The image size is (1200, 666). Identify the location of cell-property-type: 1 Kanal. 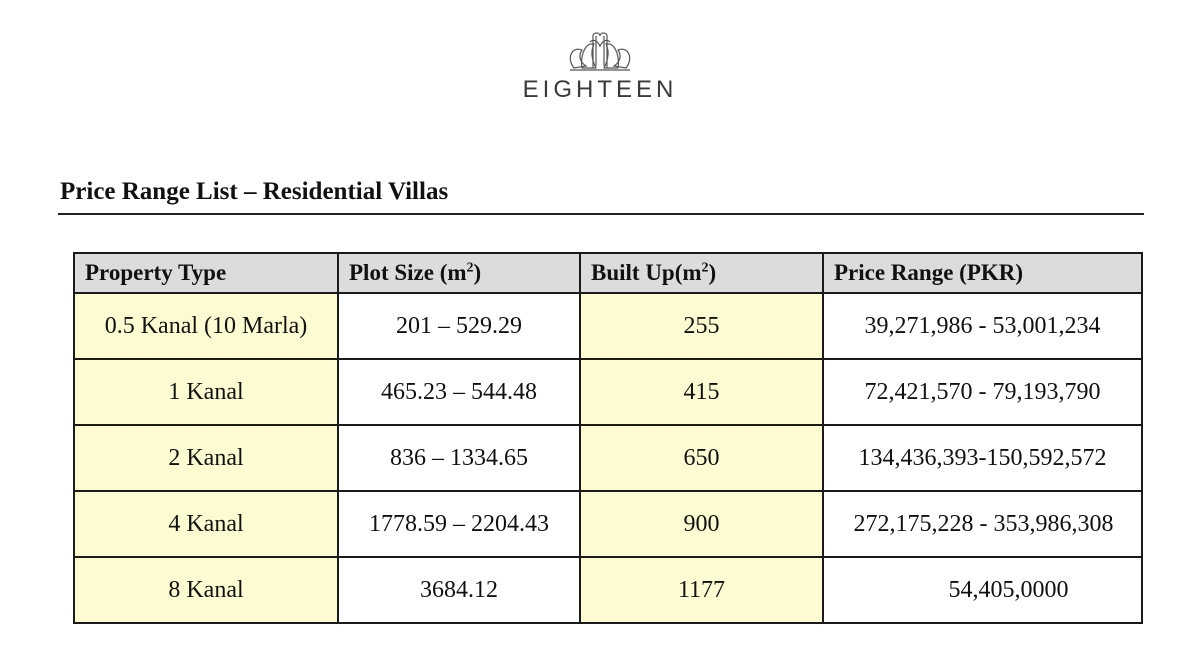
(206, 392).